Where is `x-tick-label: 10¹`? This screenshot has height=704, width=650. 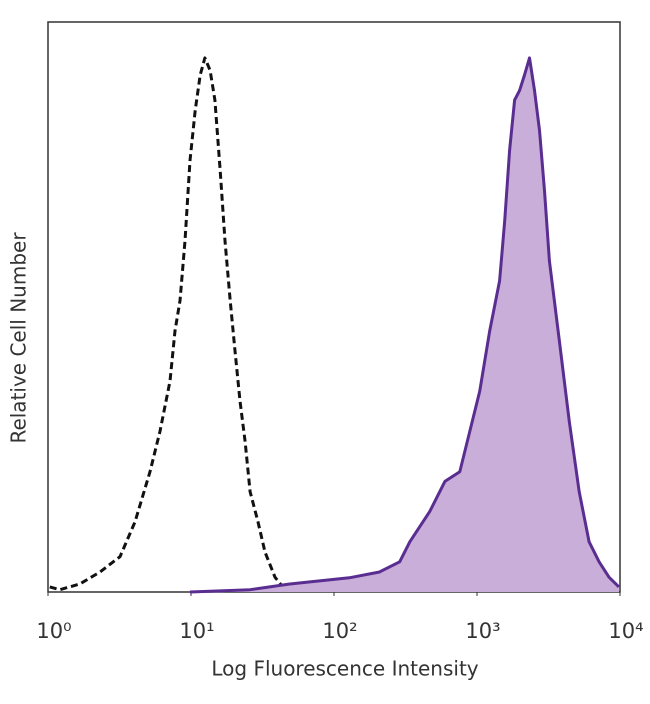 x-tick-label: 10¹ is located at coordinates (196, 631).